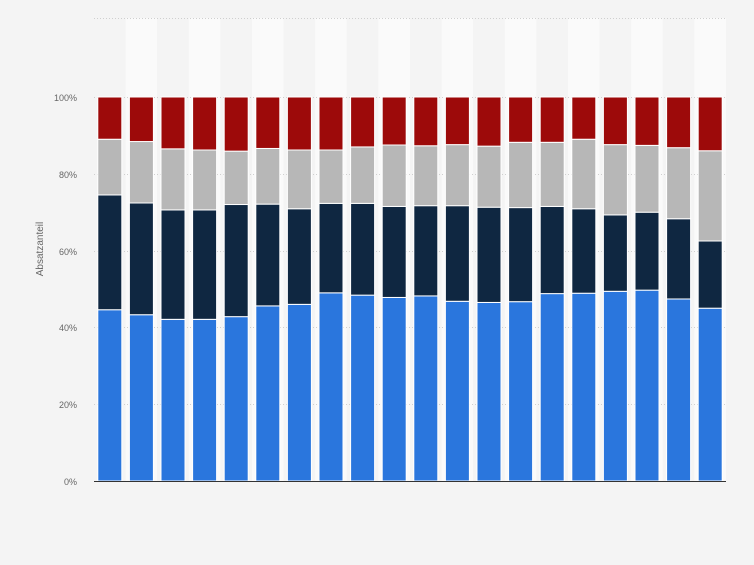 This screenshot has width=754, height=565. What do you see at coordinates (68, 175) in the screenshot?
I see `y-tick-label: 80%` at bounding box center [68, 175].